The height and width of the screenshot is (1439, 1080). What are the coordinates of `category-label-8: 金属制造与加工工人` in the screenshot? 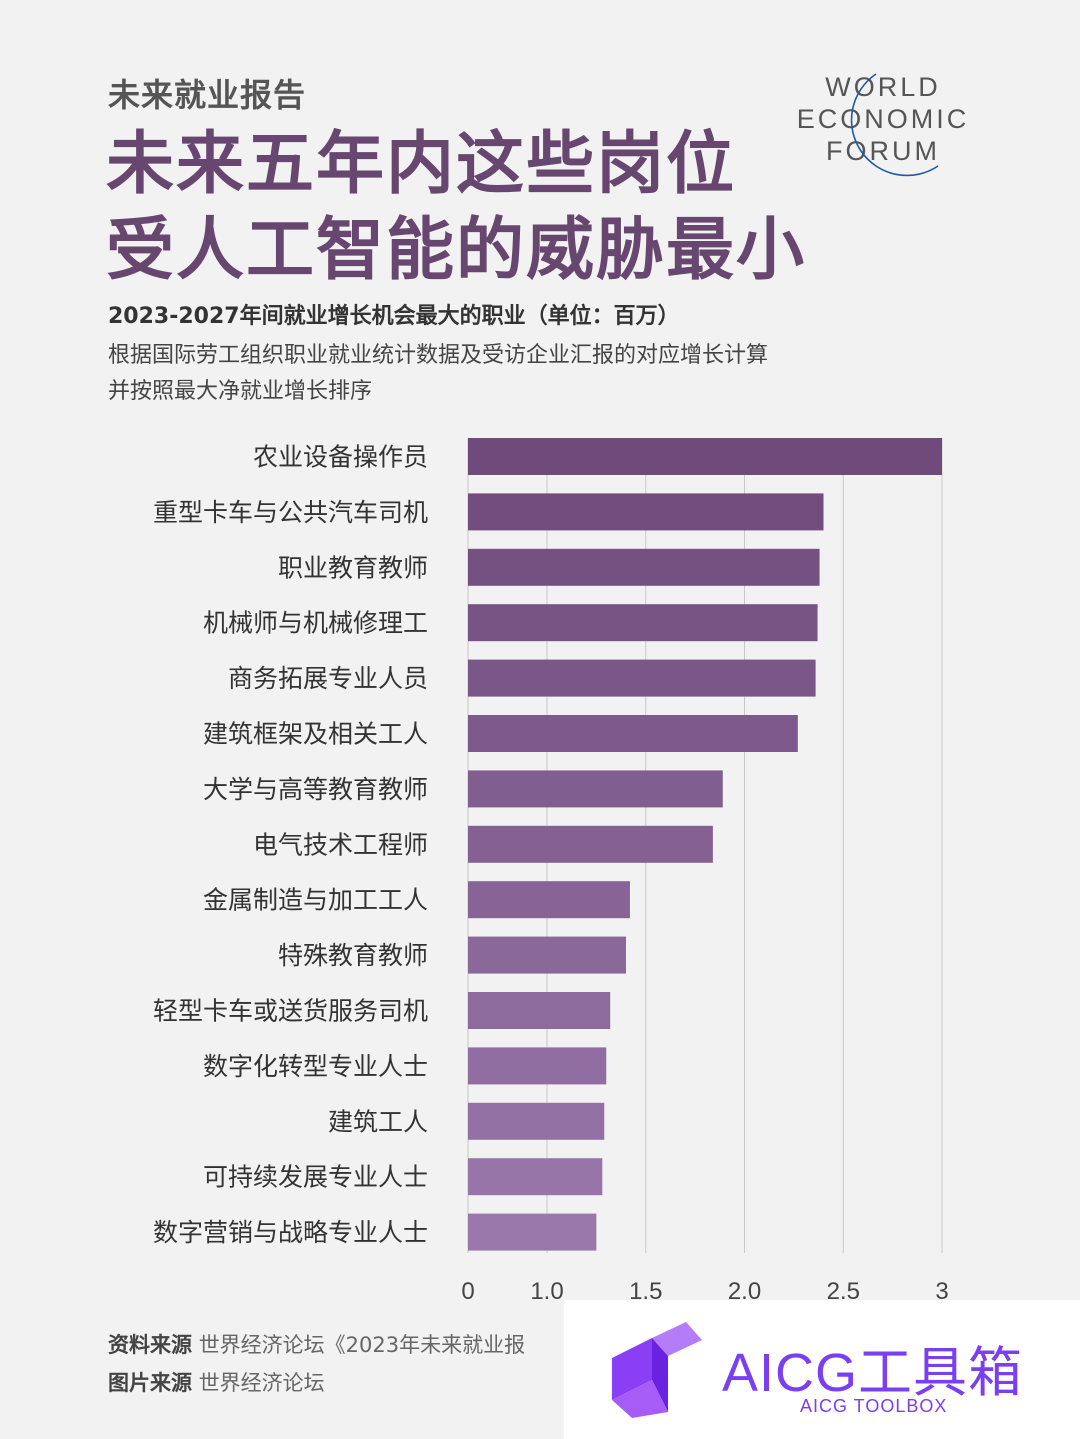 It's located at (315, 900).